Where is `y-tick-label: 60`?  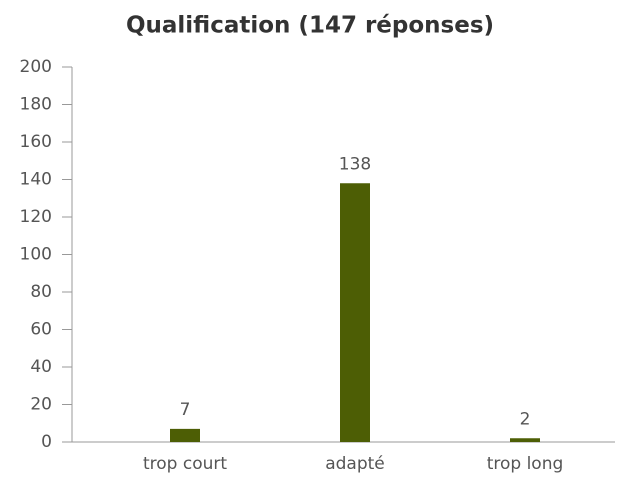 y-tick-label: 60 is located at coordinates (41, 330).